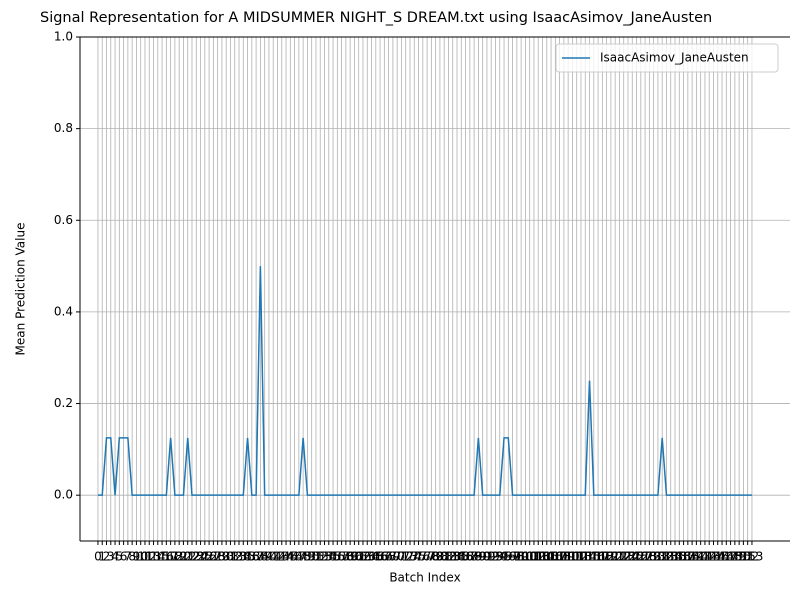 Image resolution: width=800 pixels, height=600 pixels. Describe the element at coordinates (486, 557) in the screenshot. I see `x-tick-label: 91` at that location.